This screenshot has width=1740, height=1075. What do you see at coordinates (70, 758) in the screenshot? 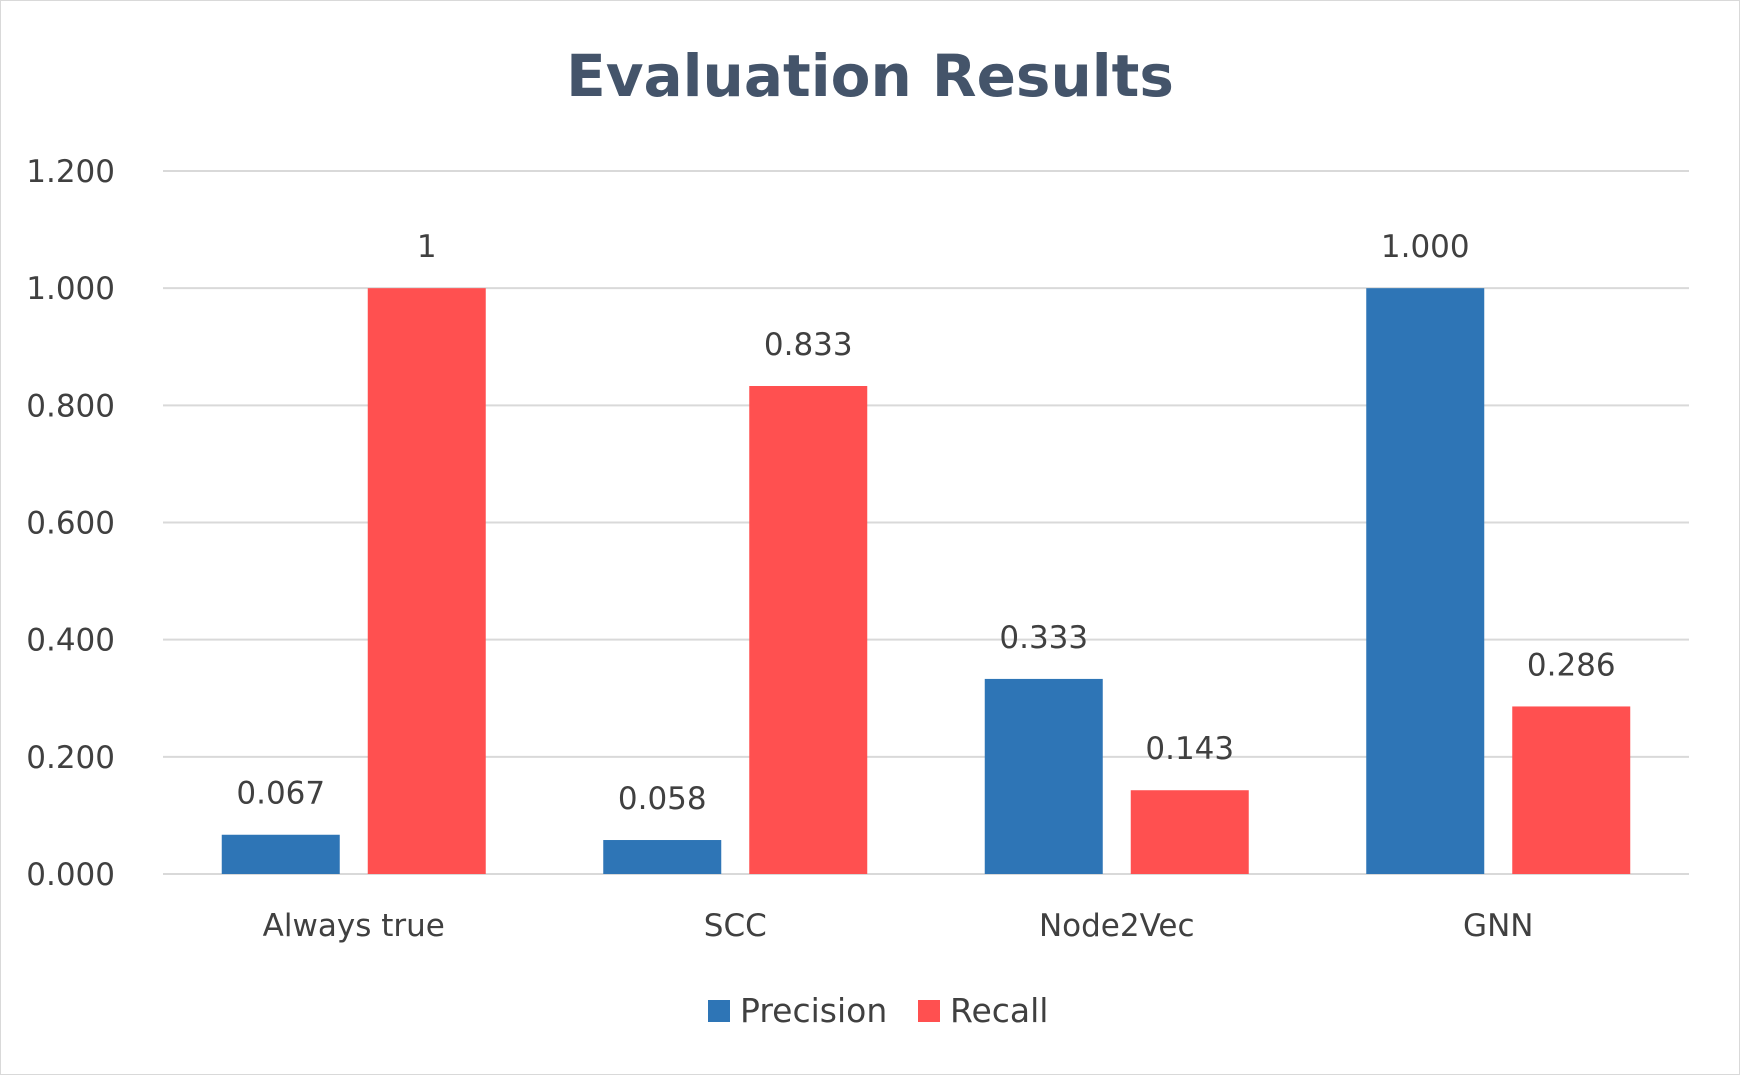
I see `y-tick-label: 0.200` at bounding box center [70, 758].